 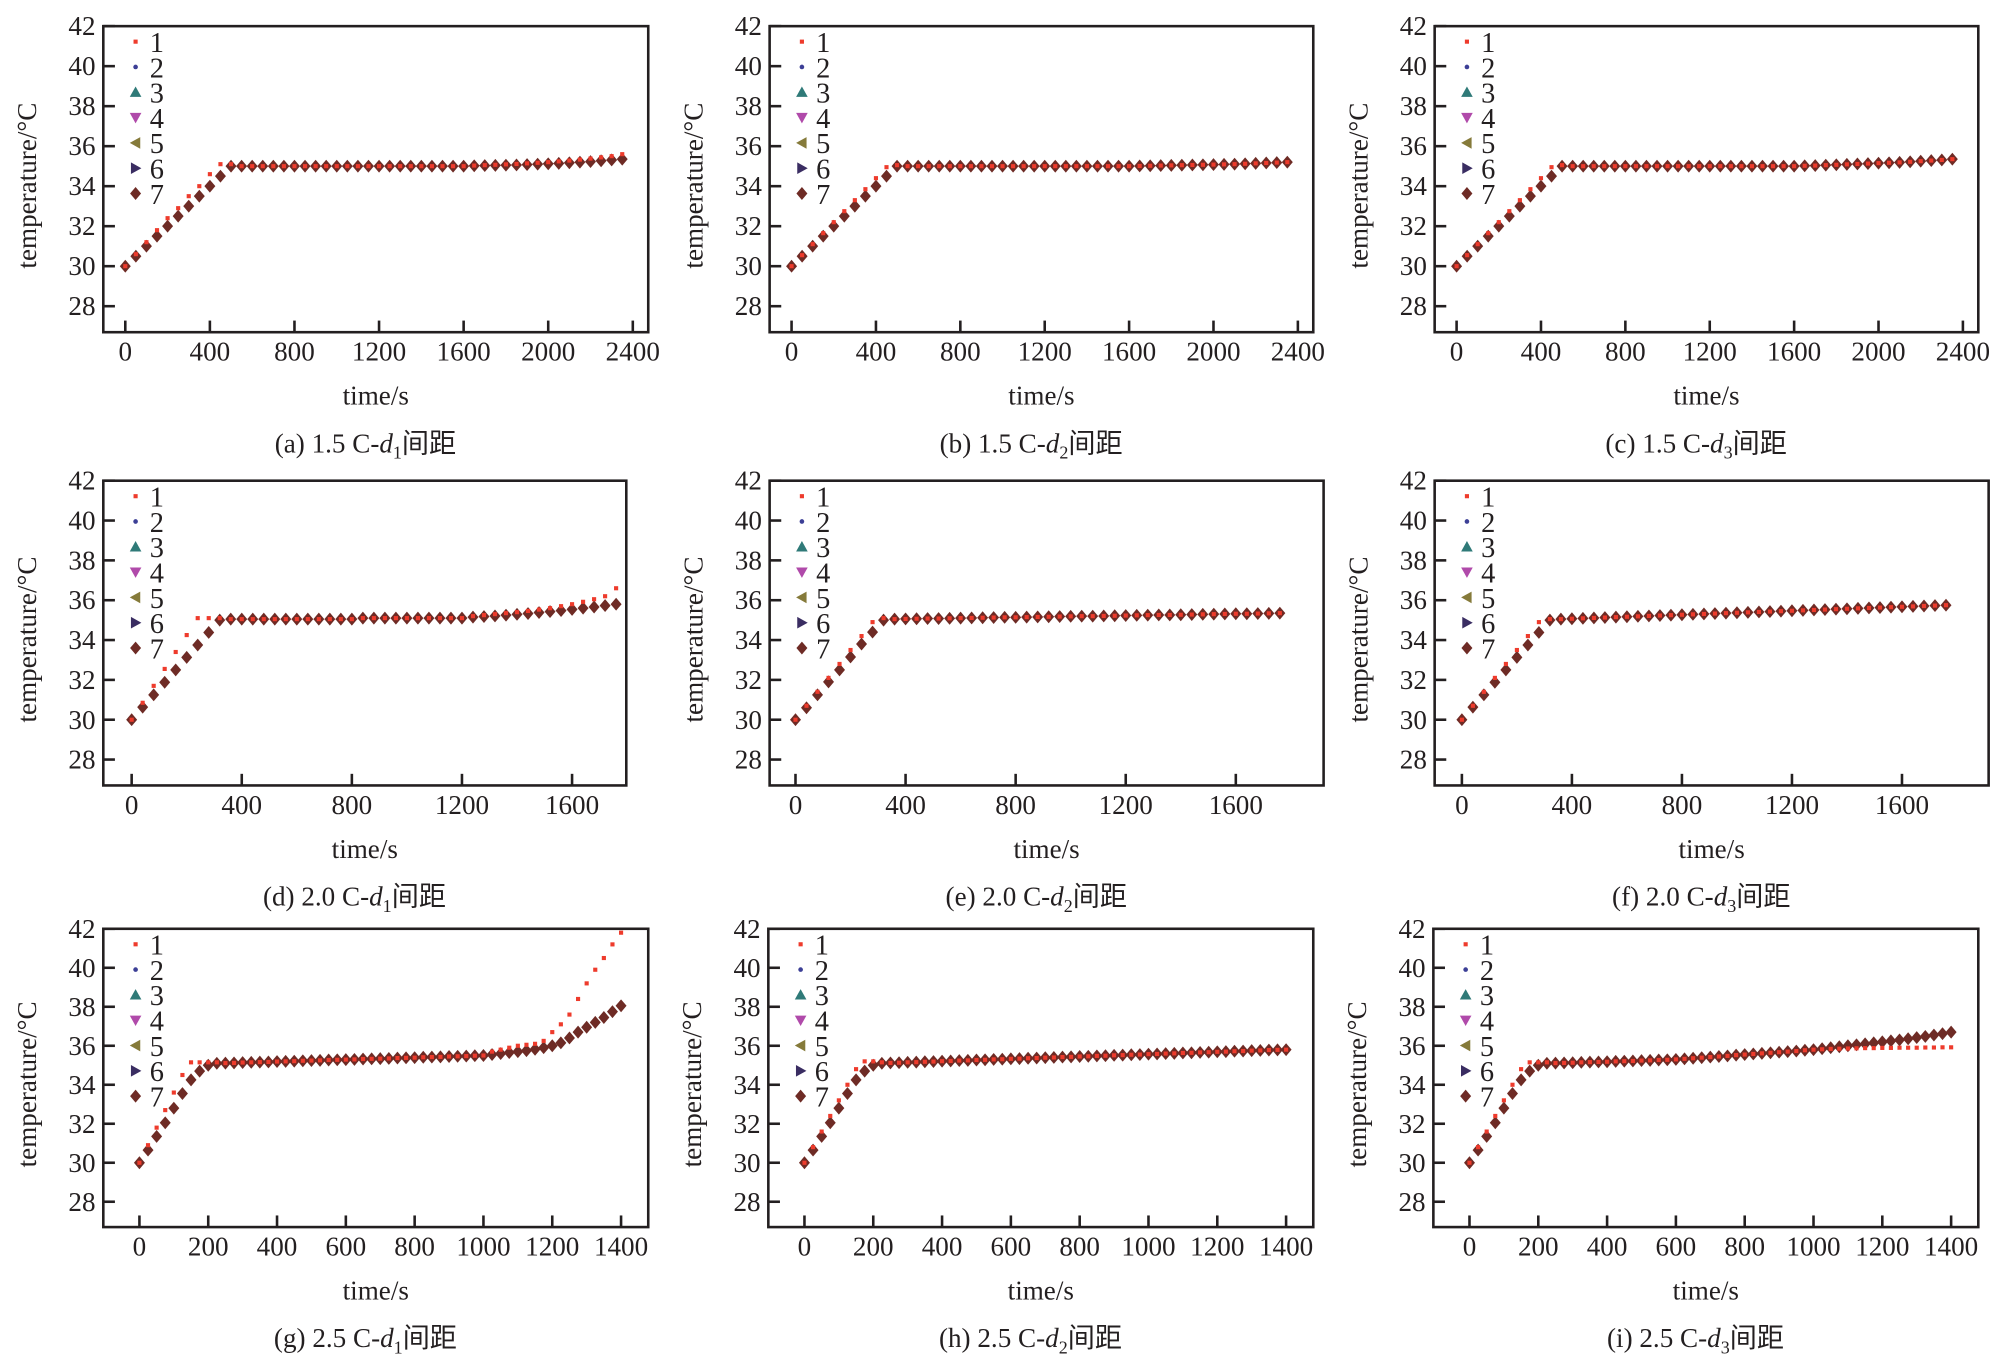 I want to click on caption-sub: 3, so click(x=1728, y=453).